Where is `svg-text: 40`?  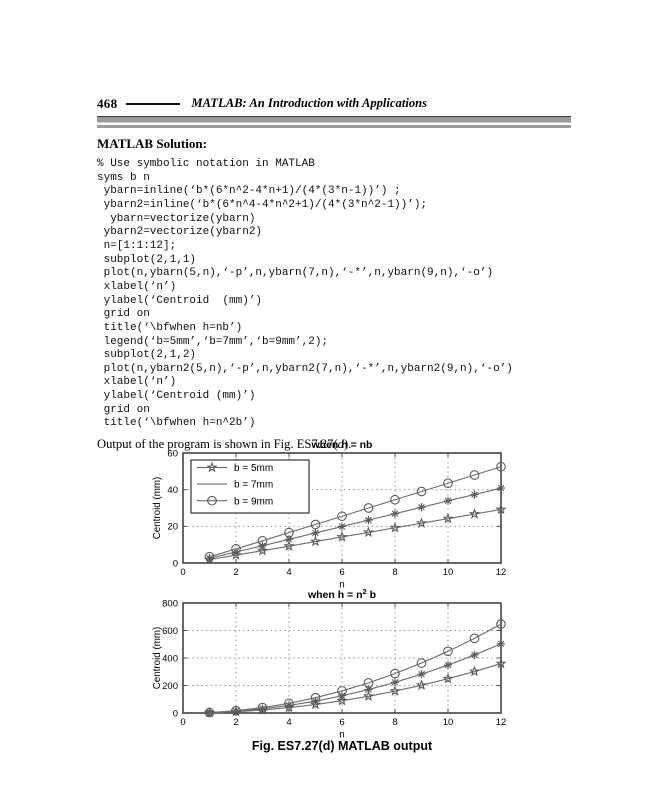 svg-text: 40 is located at coordinates (172, 490).